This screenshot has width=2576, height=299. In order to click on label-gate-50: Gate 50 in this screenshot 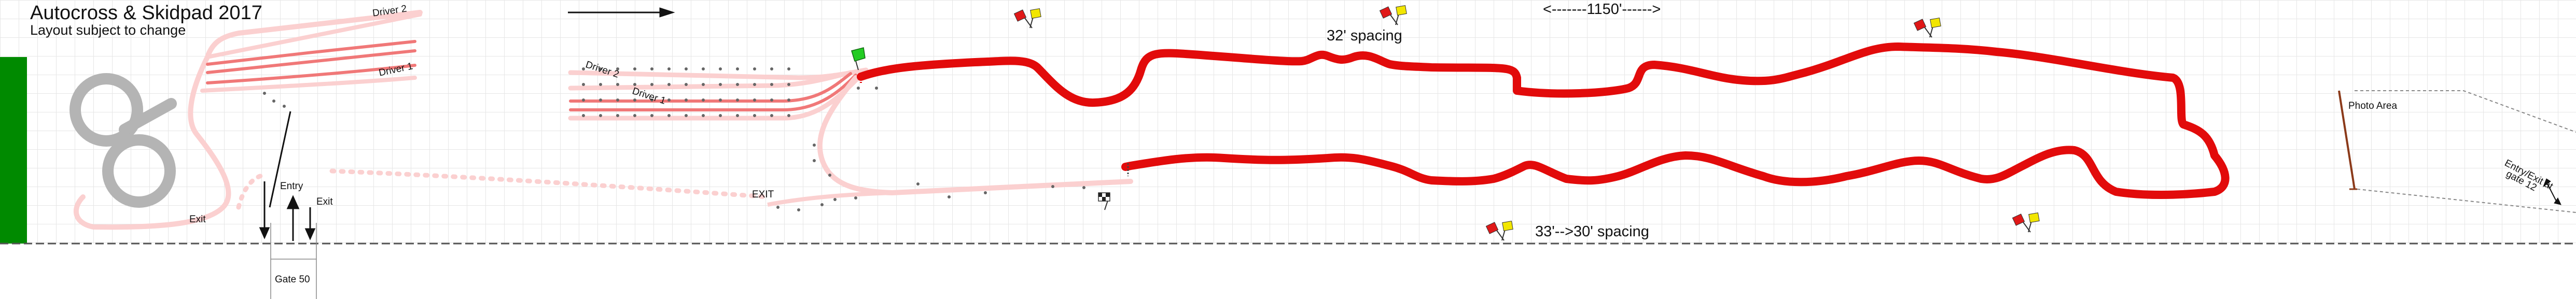, I will do `click(292, 279)`.